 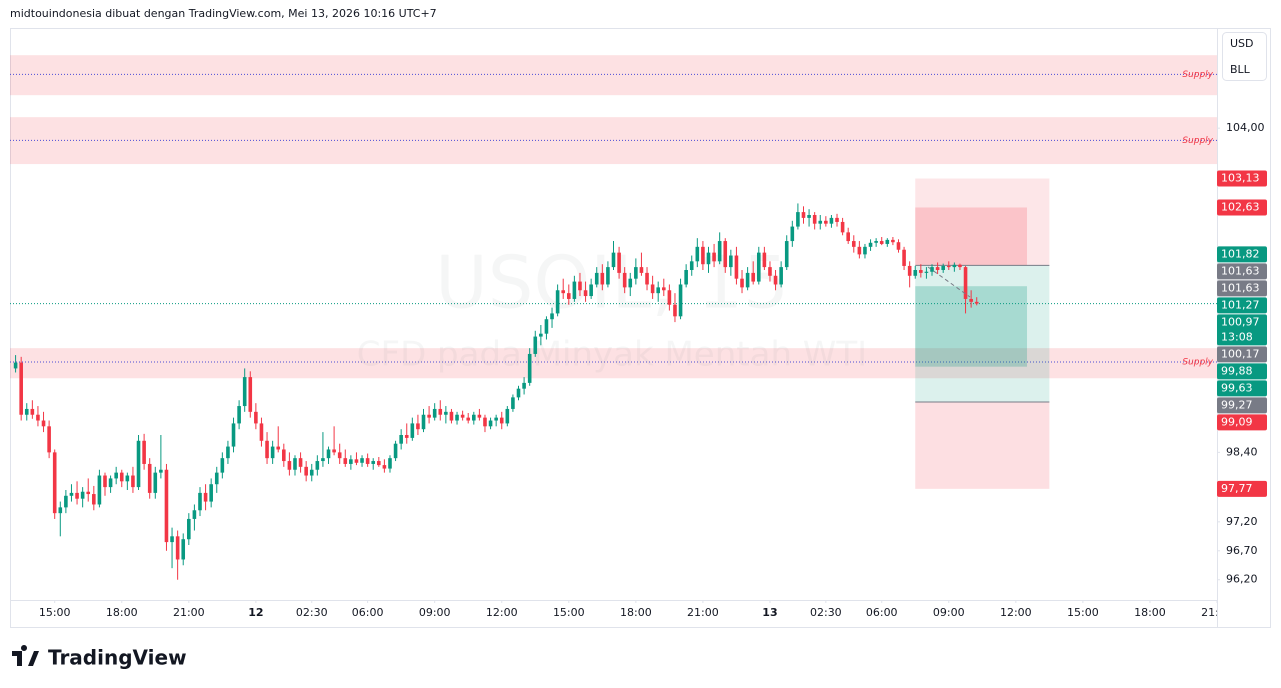 I want to click on position-box, so click(x=982, y=222).